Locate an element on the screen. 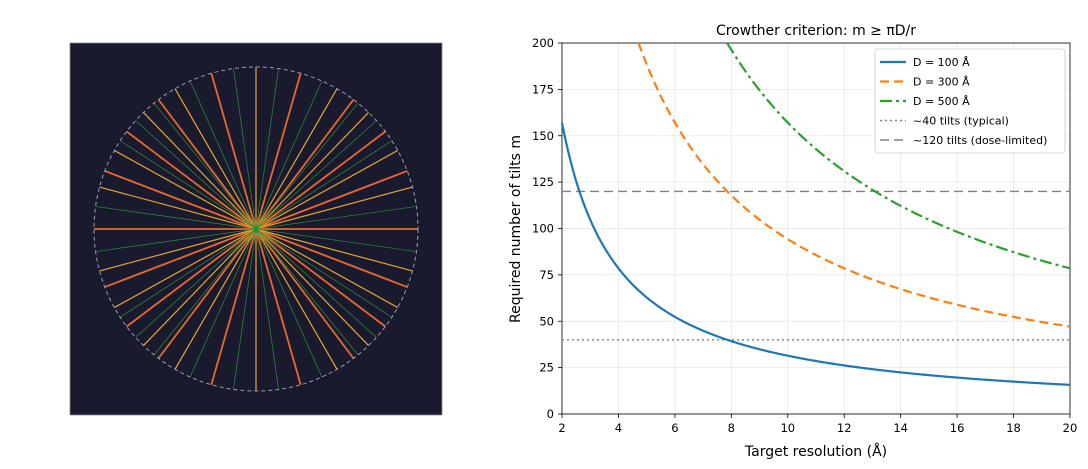 The image size is (1088, 469). legend-label: D = 100 Å is located at coordinates (941, 62).